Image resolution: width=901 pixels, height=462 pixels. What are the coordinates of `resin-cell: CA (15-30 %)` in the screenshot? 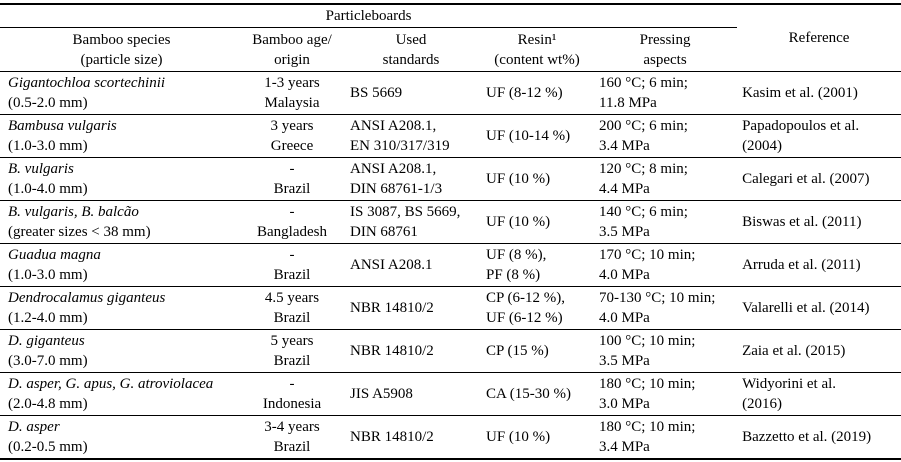 It's located at (537, 394).